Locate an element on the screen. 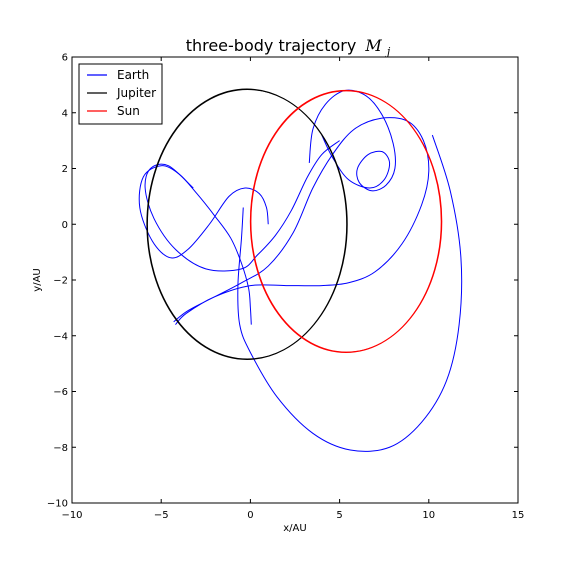 The width and height of the screenshot is (576, 576). chart-title-math-sub: j is located at coordinates (387, 51).